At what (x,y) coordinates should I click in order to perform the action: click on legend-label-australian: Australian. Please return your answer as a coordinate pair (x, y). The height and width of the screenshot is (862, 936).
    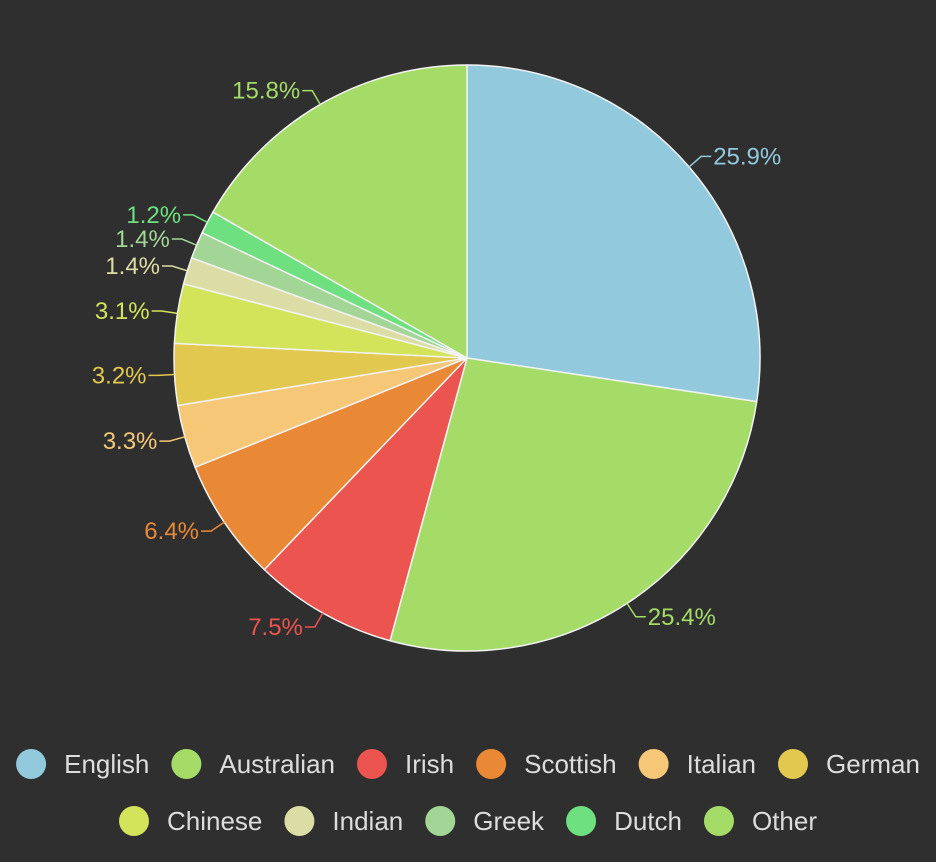
    Looking at the image, I should click on (277, 764).